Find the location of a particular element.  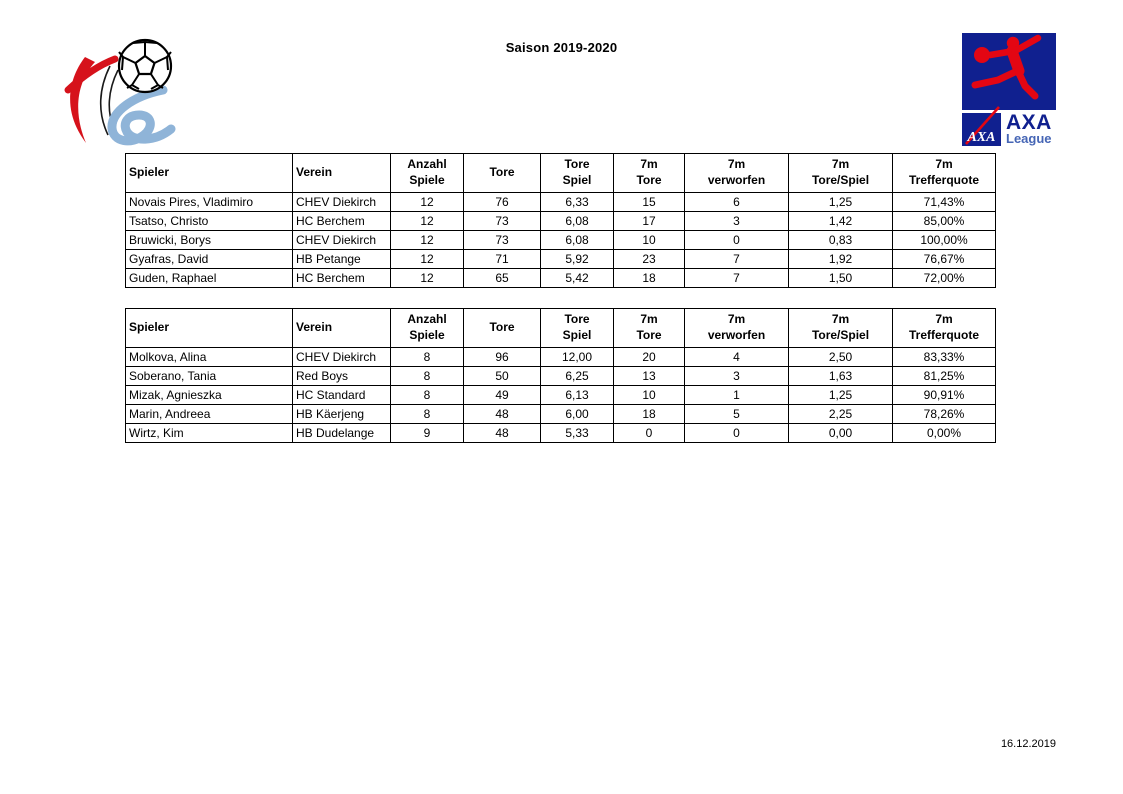

axa-wordmark-block: AXA League is located at coordinates (1029, 129).